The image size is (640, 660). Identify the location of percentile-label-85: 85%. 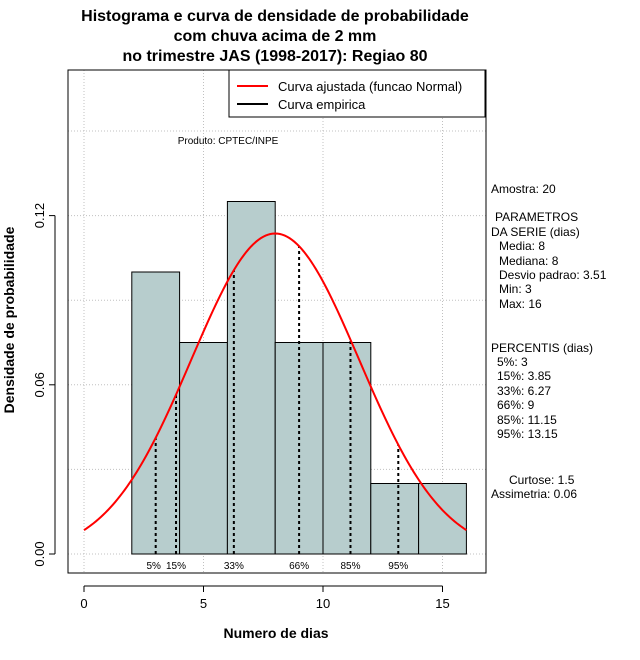
(350, 566).